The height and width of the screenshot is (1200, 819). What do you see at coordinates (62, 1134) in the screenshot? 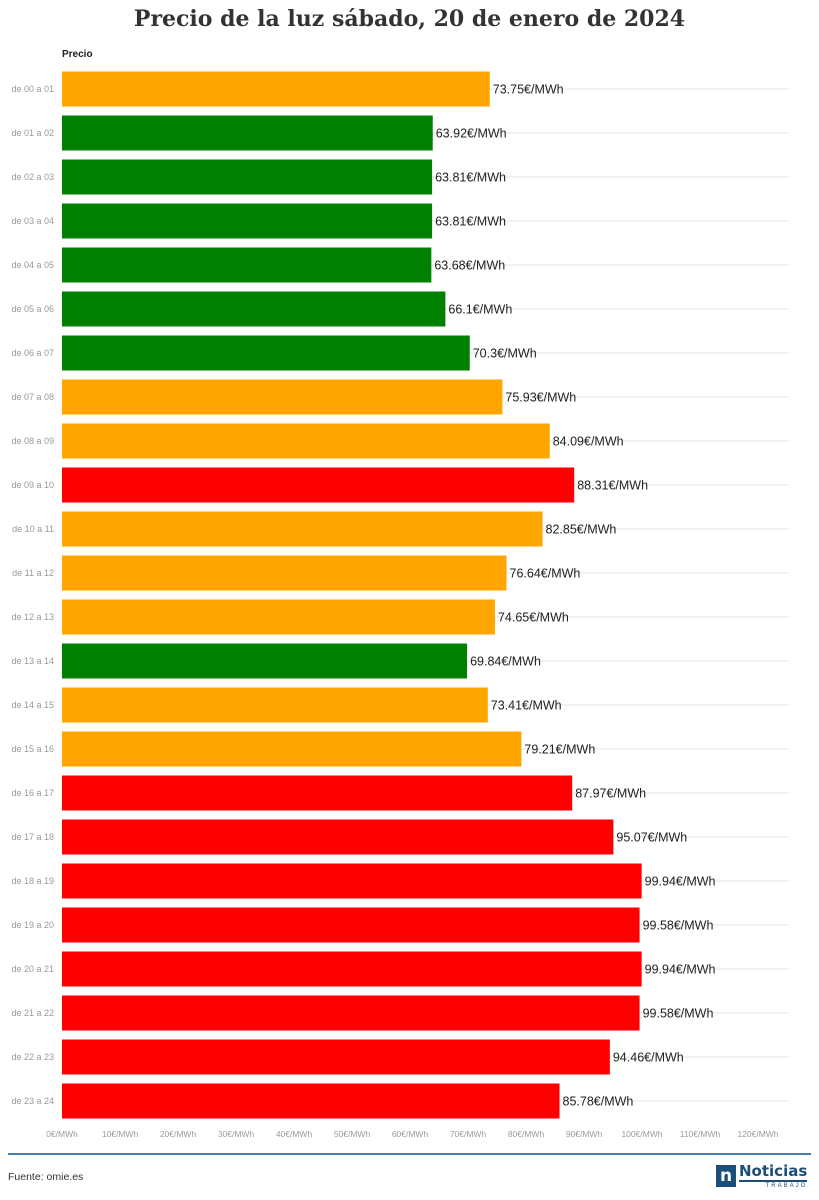
I see `x-tick-label: 0€/MWh` at bounding box center [62, 1134].